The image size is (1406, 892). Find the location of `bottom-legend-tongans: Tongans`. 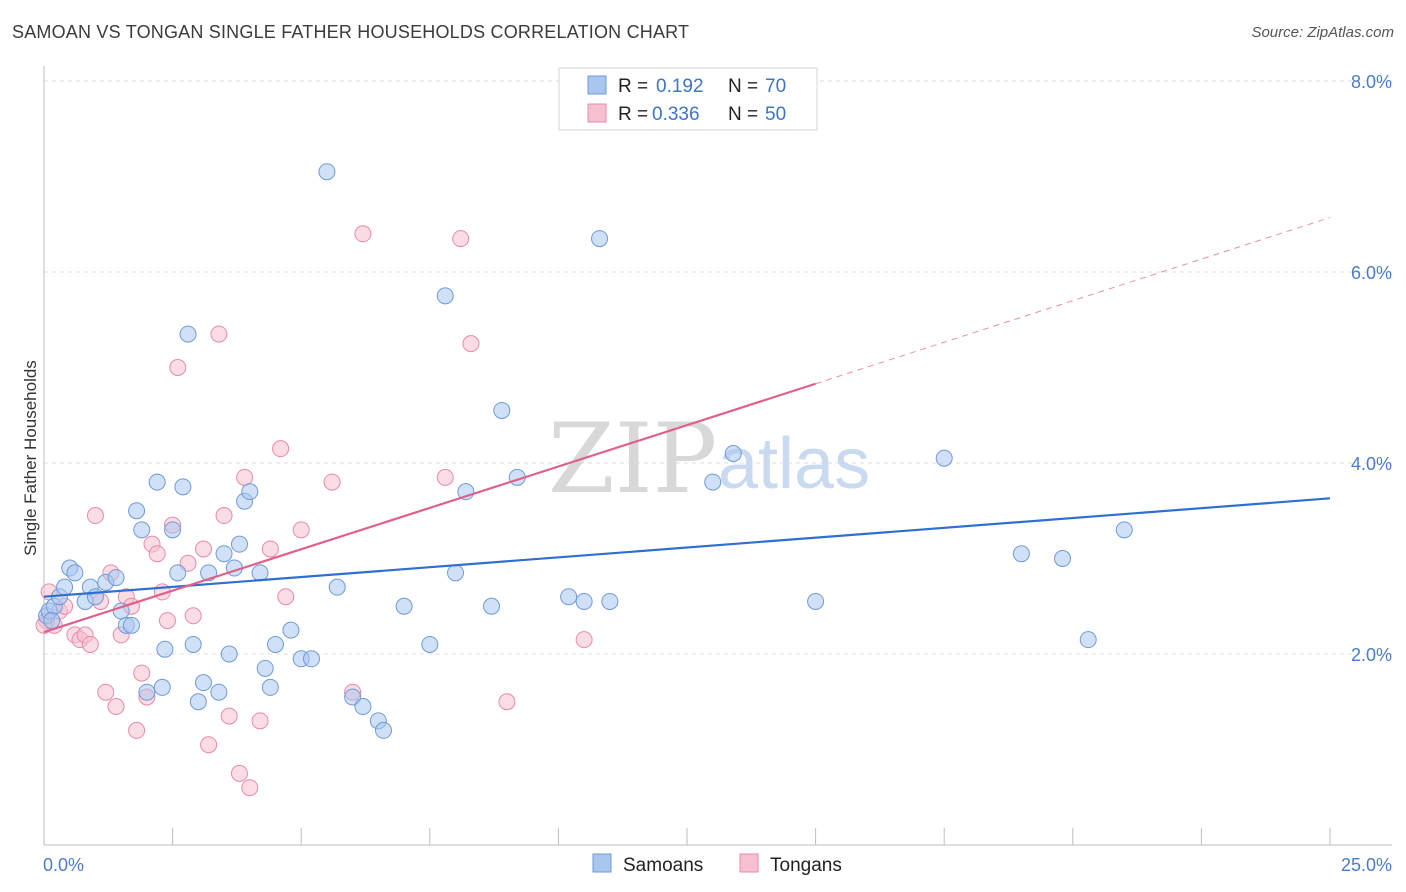

bottom-legend-tongans: Tongans is located at coordinates (806, 865).